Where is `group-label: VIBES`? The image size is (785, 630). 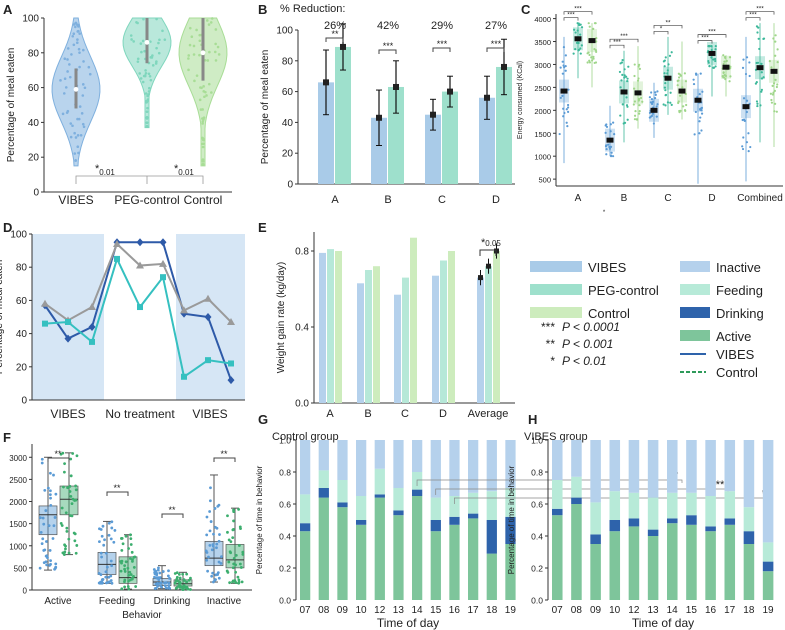 group-label: VIBES is located at coordinates (67, 414).